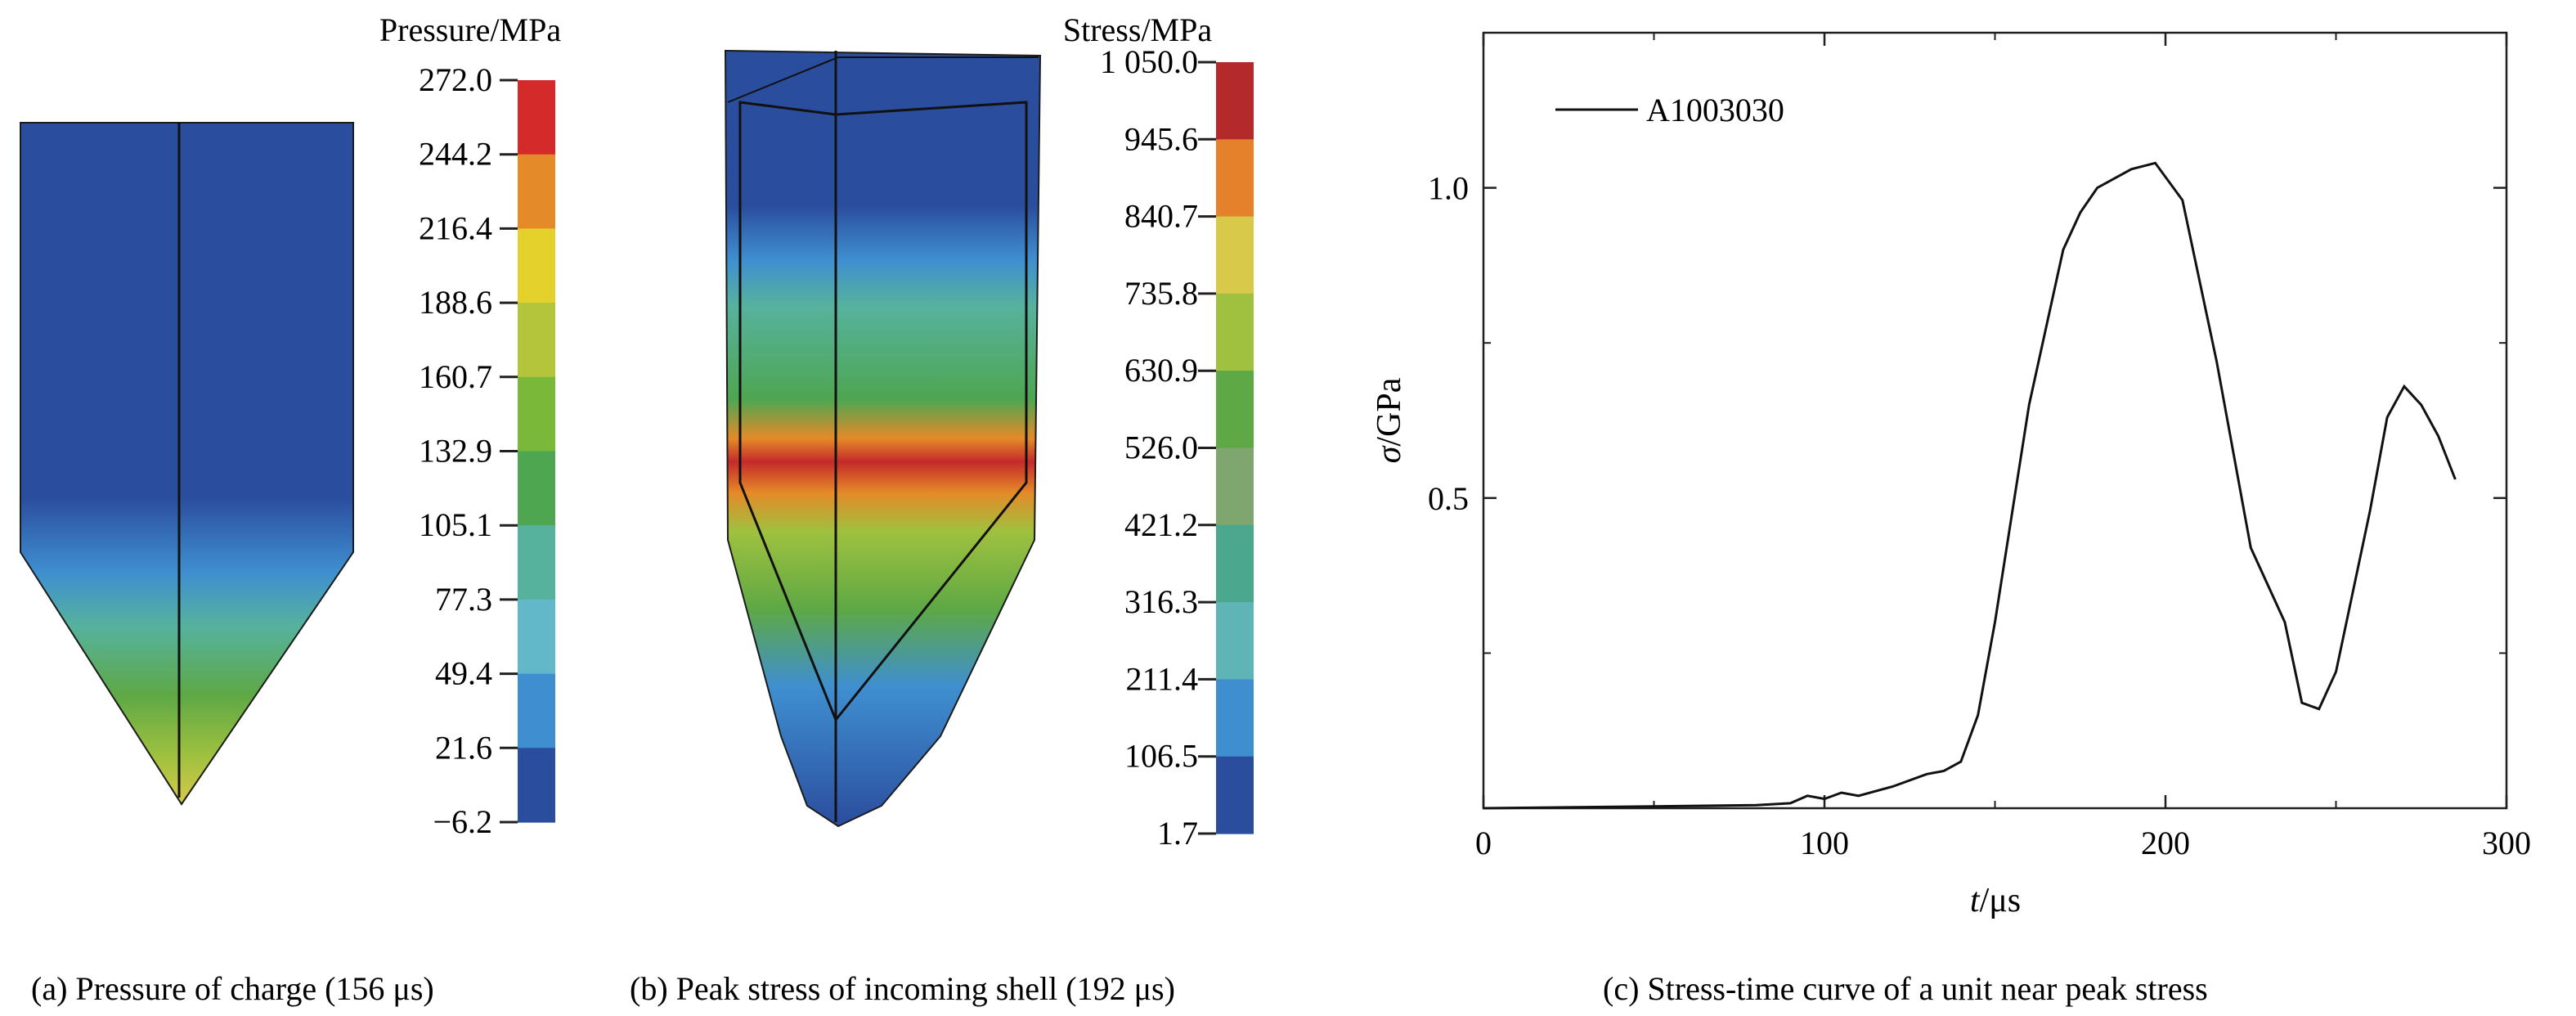 This screenshot has height=1016, width=2576. I want to click on colorbar-a-tick-label: 77.3, so click(464, 599).